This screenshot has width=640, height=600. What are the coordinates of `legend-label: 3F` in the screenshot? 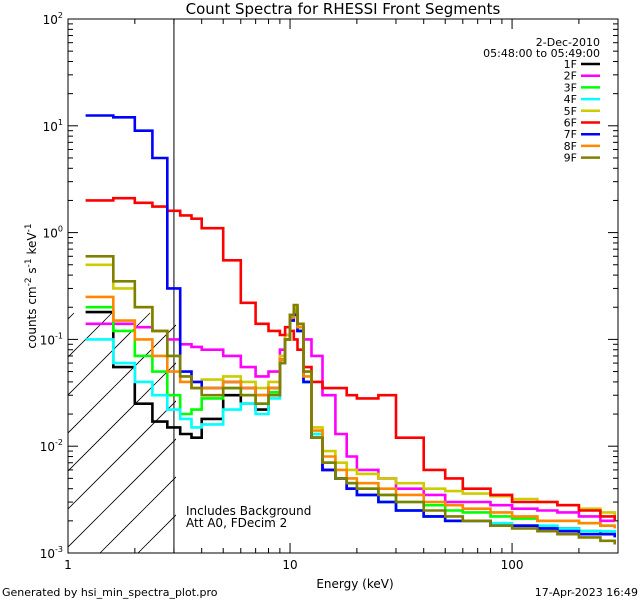 It's located at (570, 87).